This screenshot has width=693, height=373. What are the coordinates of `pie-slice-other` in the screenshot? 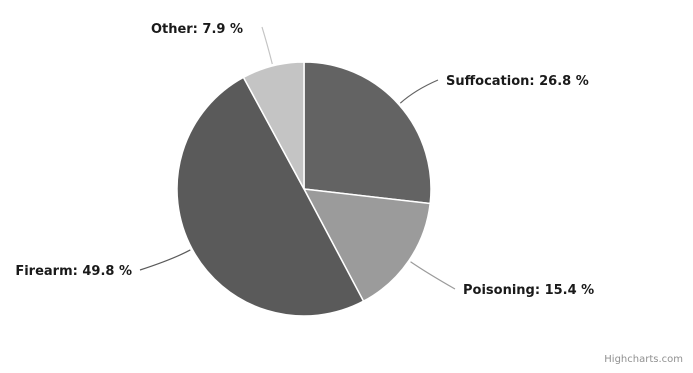 It's located at (273, 125).